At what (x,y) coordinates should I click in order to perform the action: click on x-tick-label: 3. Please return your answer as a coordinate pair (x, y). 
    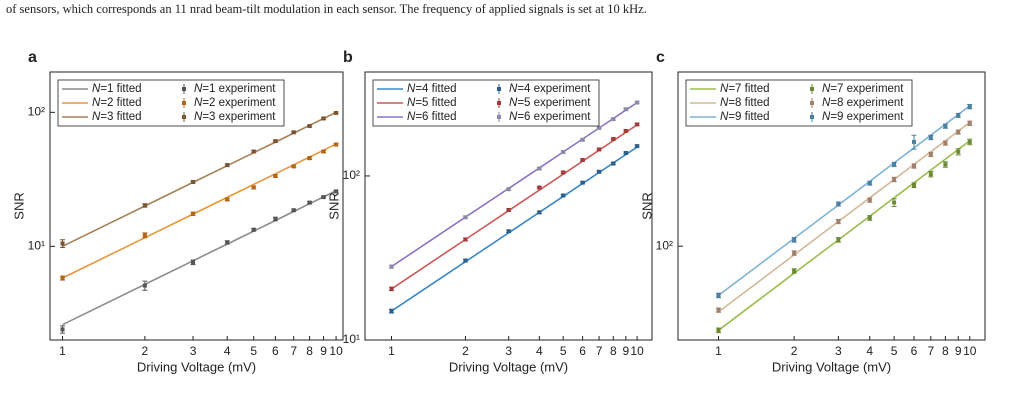
    Looking at the image, I should click on (193, 351).